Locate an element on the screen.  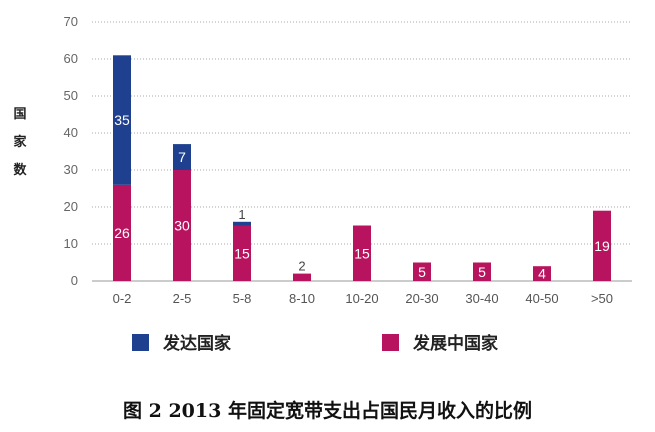
data-label: 7 is located at coordinates (182, 157).